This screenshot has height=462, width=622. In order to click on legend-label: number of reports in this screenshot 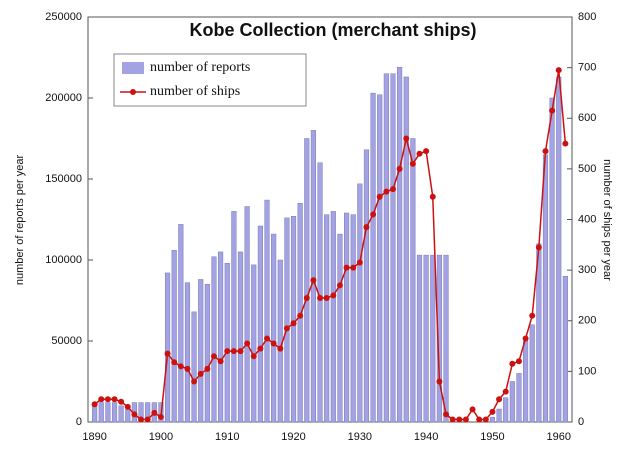, I will do `click(200, 67)`.